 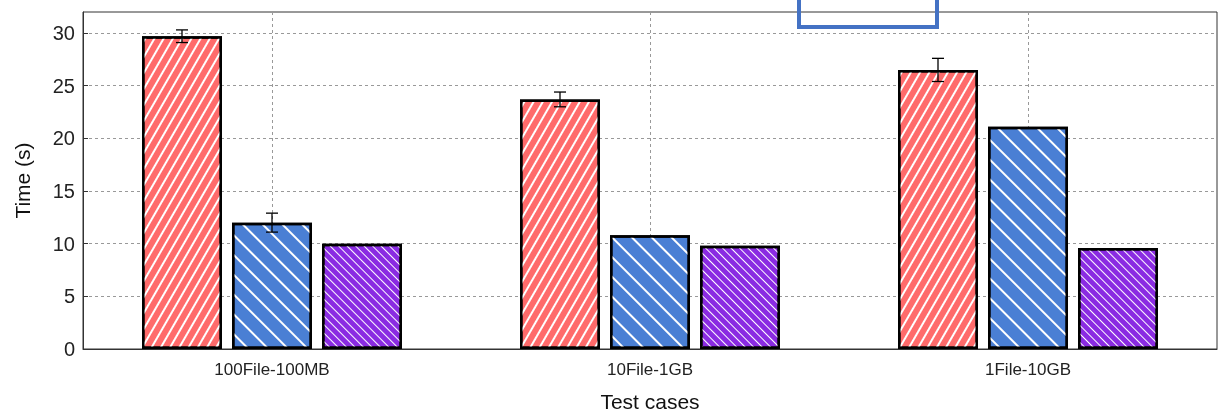 I want to click on x-tick-label: 100File-100MB, so click(x=272, y=369).